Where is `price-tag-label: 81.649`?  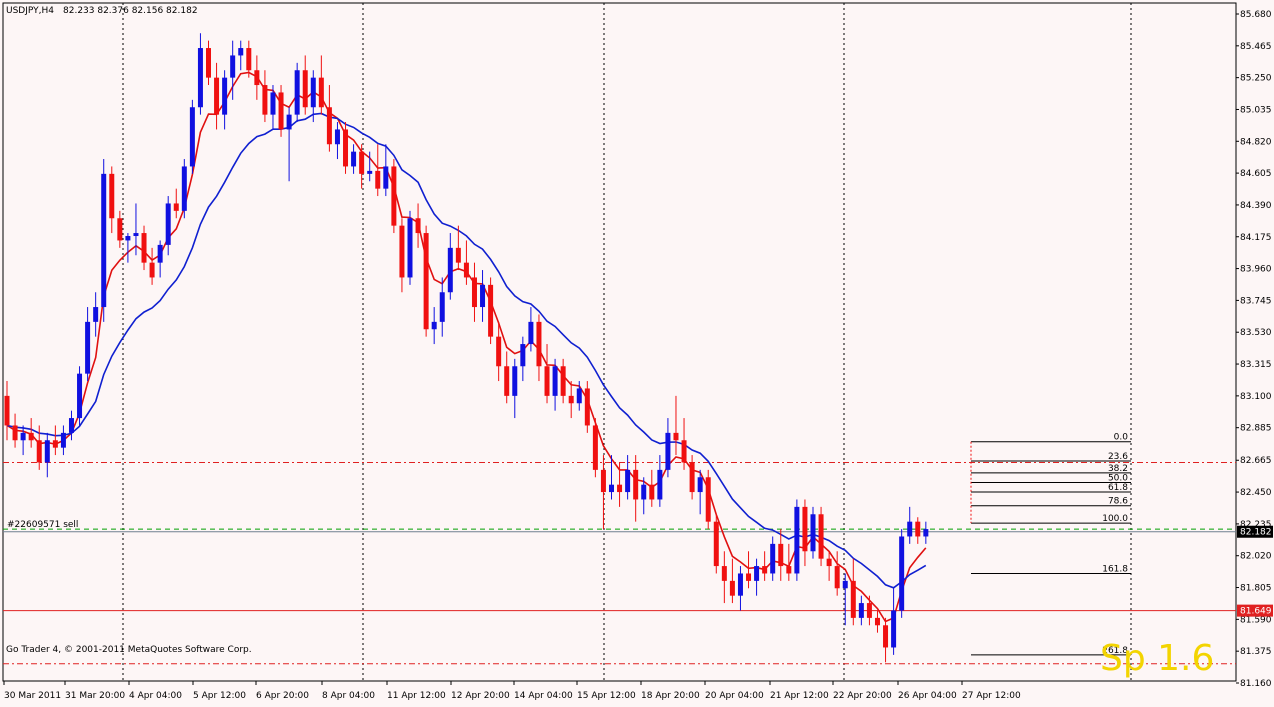
price-tag-label: 81.649 is located at coordinates (1256, 612).